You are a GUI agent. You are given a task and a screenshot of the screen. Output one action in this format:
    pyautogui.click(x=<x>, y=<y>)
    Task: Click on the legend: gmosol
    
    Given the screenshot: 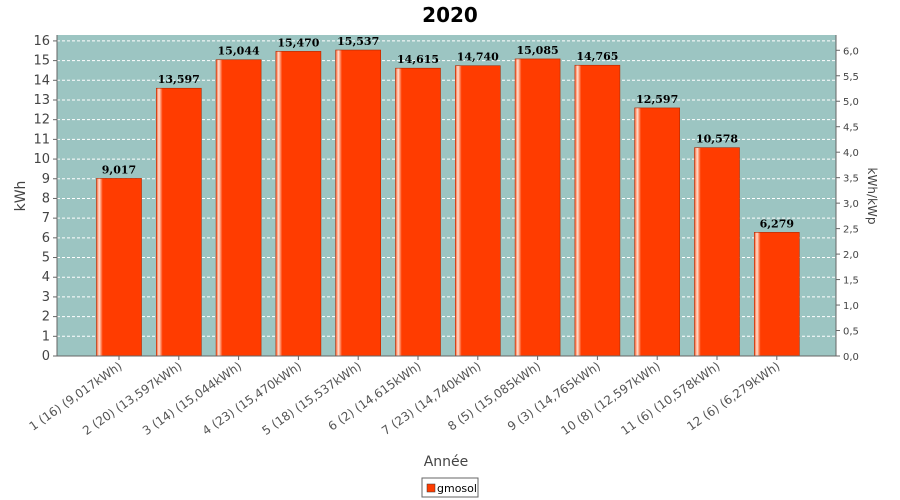 What is the action you would take?
    pyautogui.click(x=450, y=487)
    